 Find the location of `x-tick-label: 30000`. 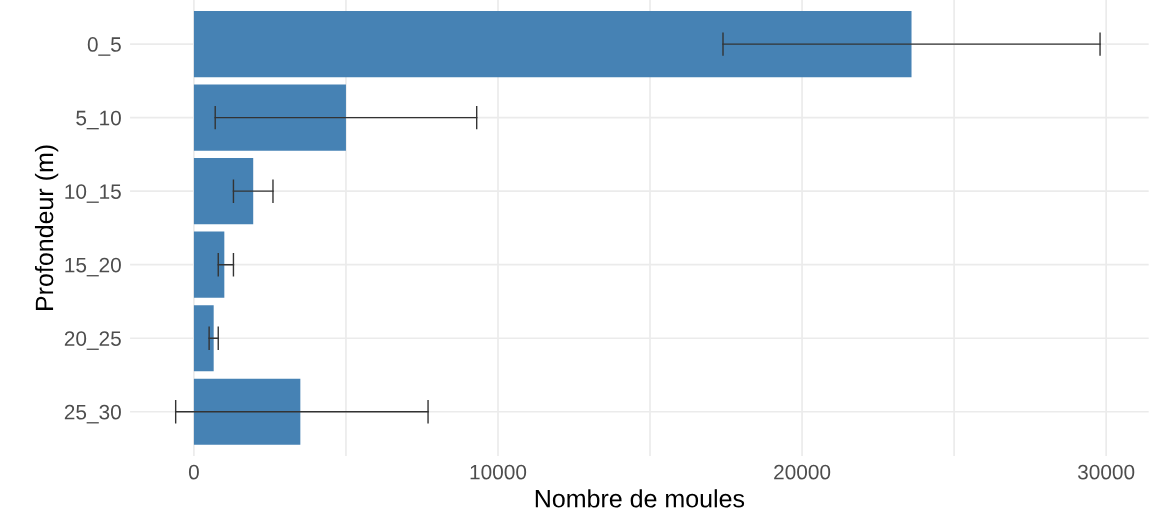

x-tick-label: 30000 is located at coordinates (1106, 472).